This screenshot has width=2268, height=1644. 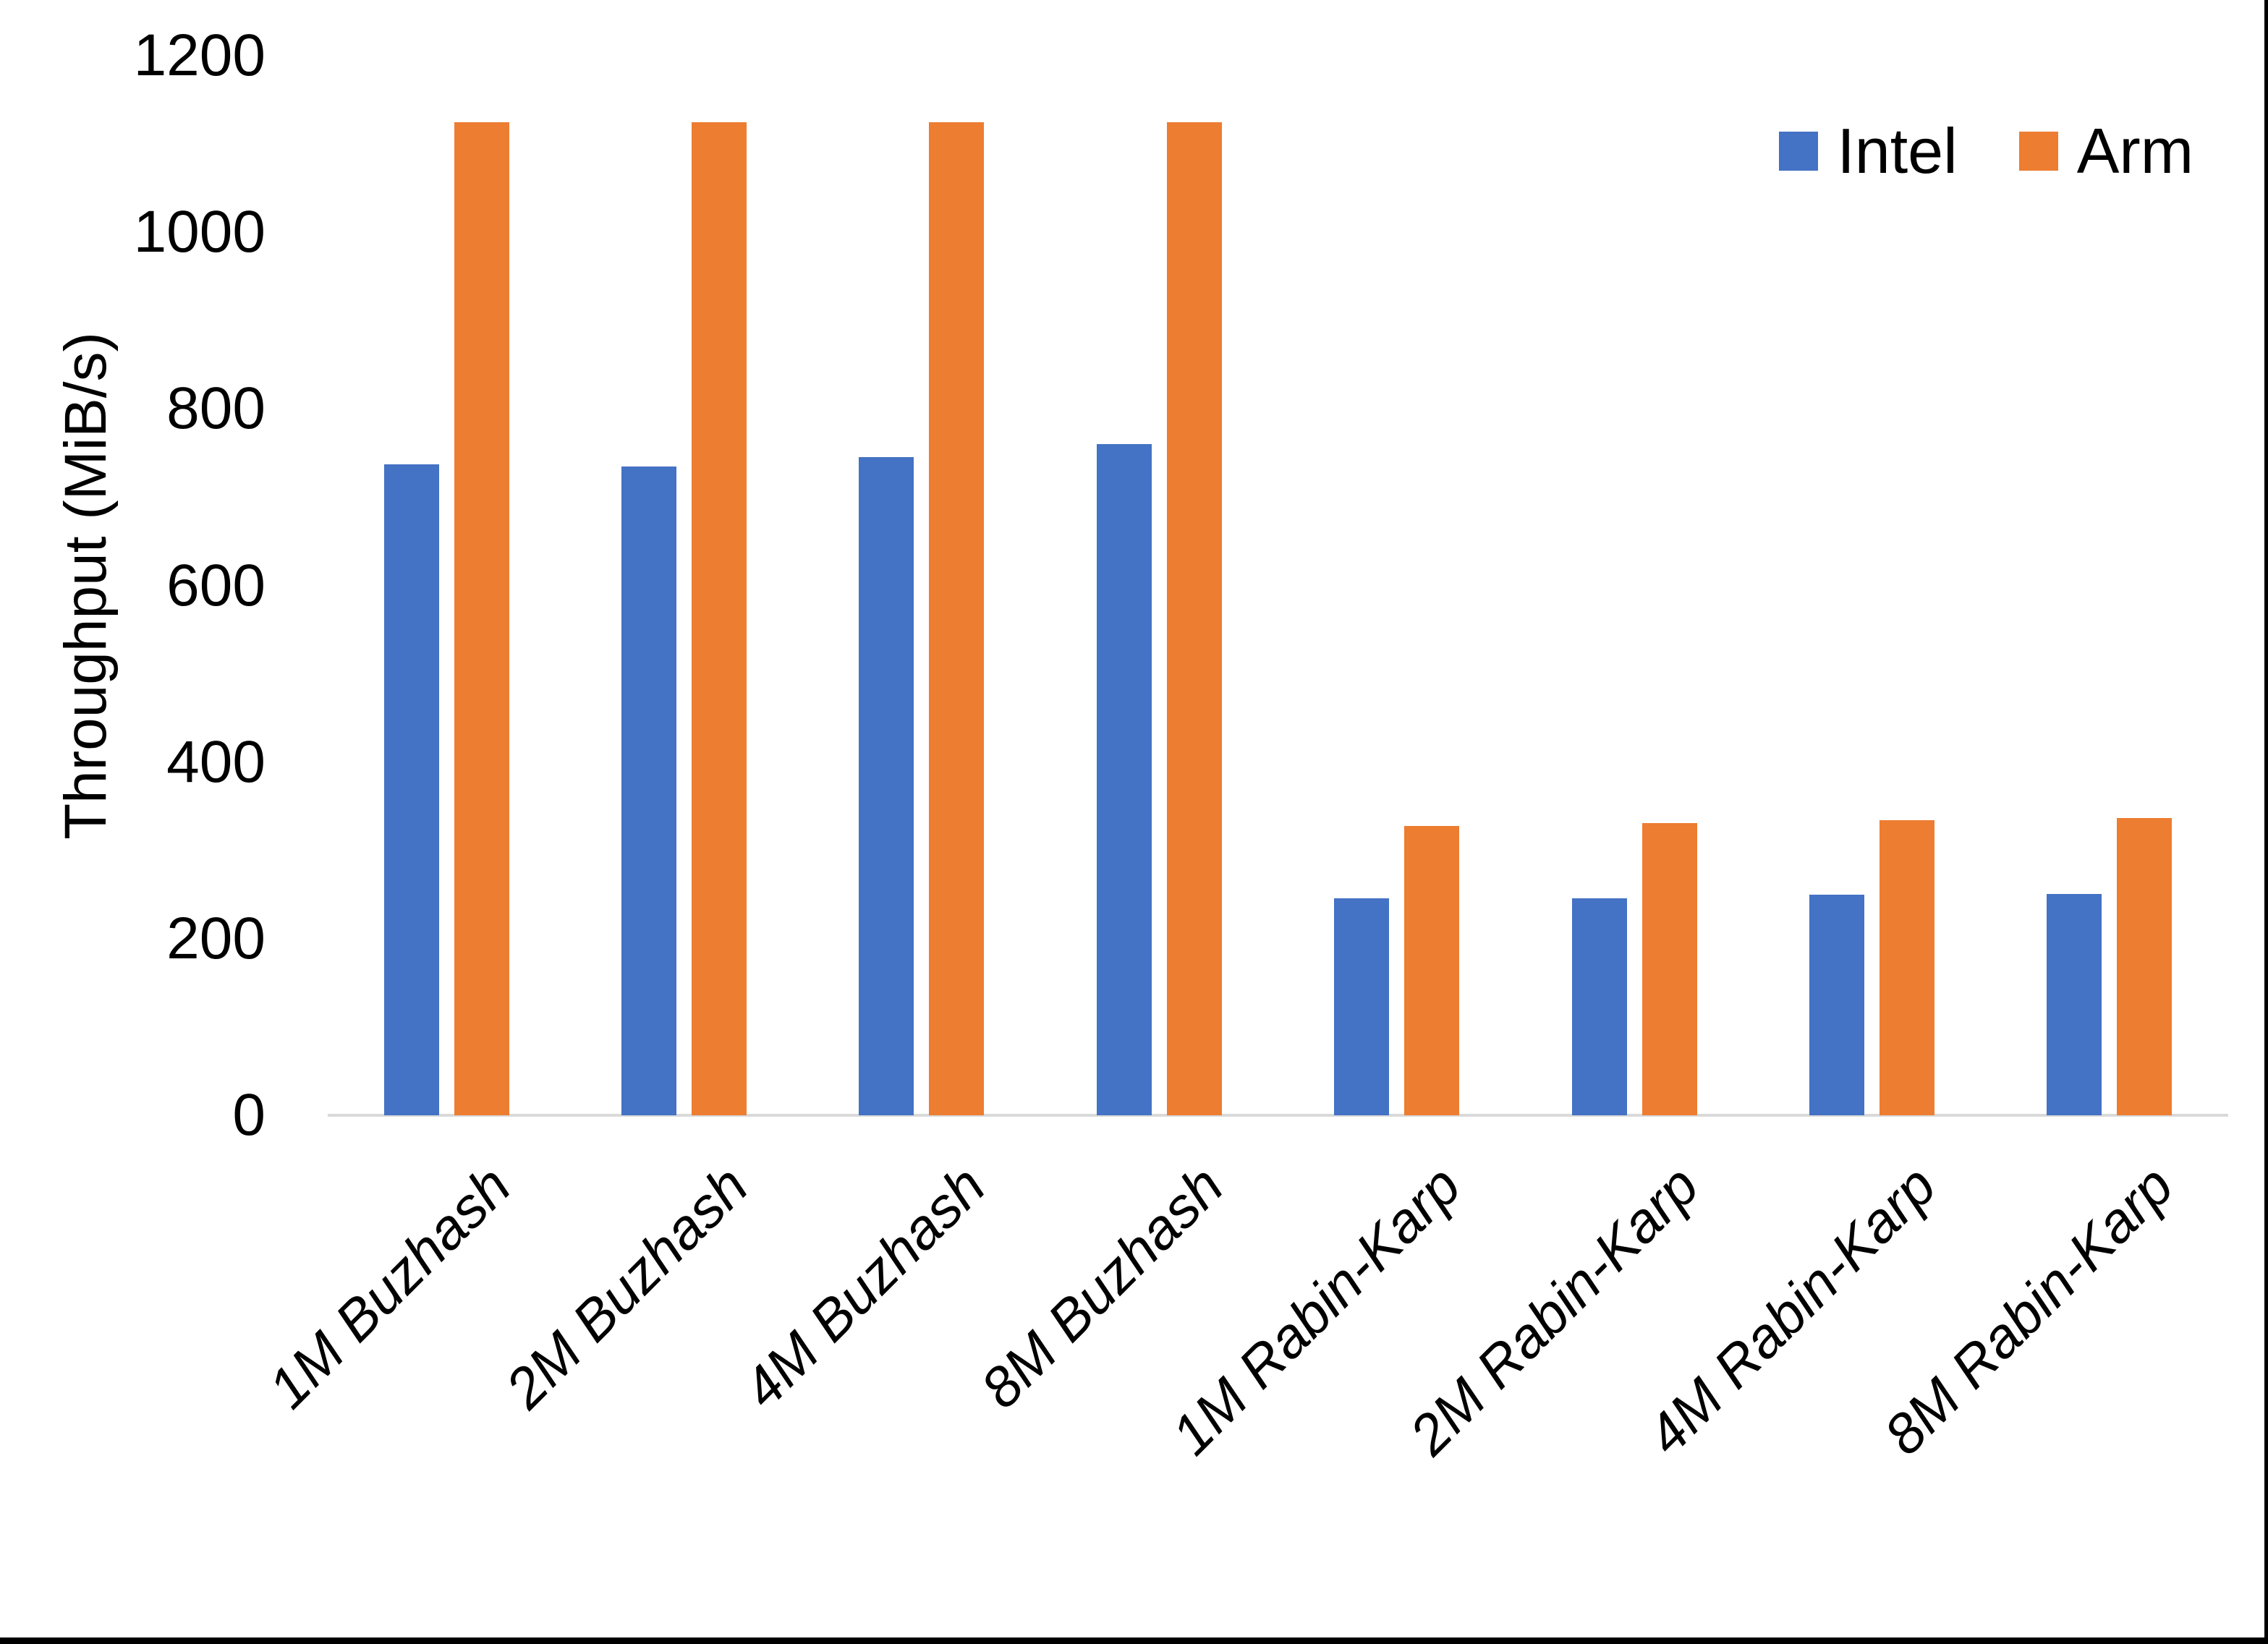 What do you see at coordinates (216, 938) in the screenshot?
I see `y-tick-label: 200` at bounding box center [216, 938].